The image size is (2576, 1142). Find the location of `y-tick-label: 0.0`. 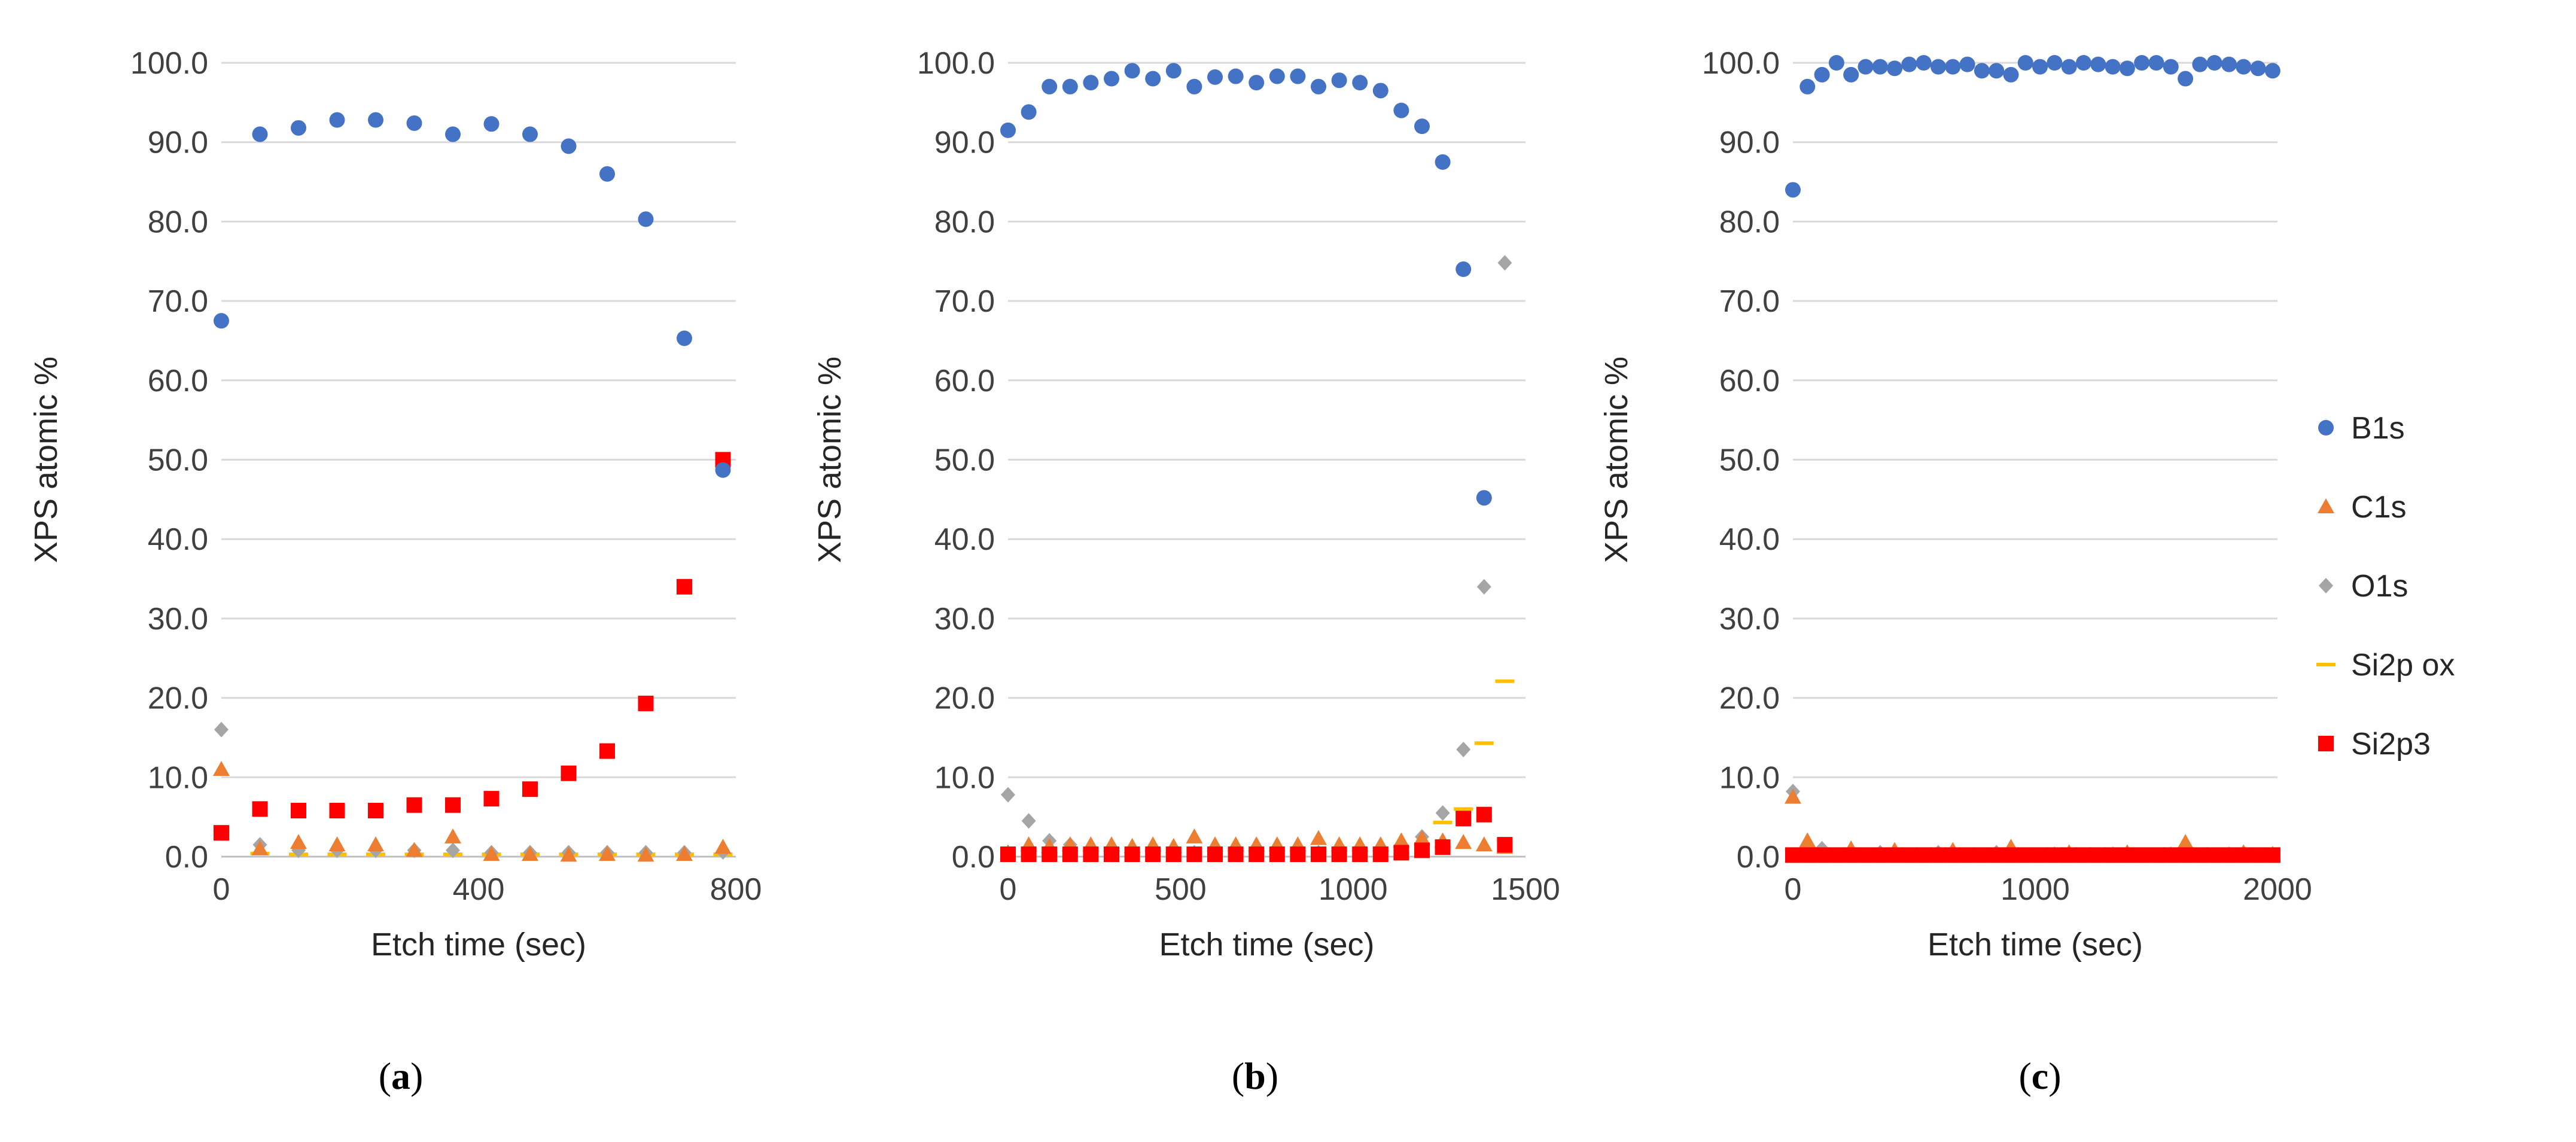

y-tick-label: 0.0 is located at coordinates (1758, 857).